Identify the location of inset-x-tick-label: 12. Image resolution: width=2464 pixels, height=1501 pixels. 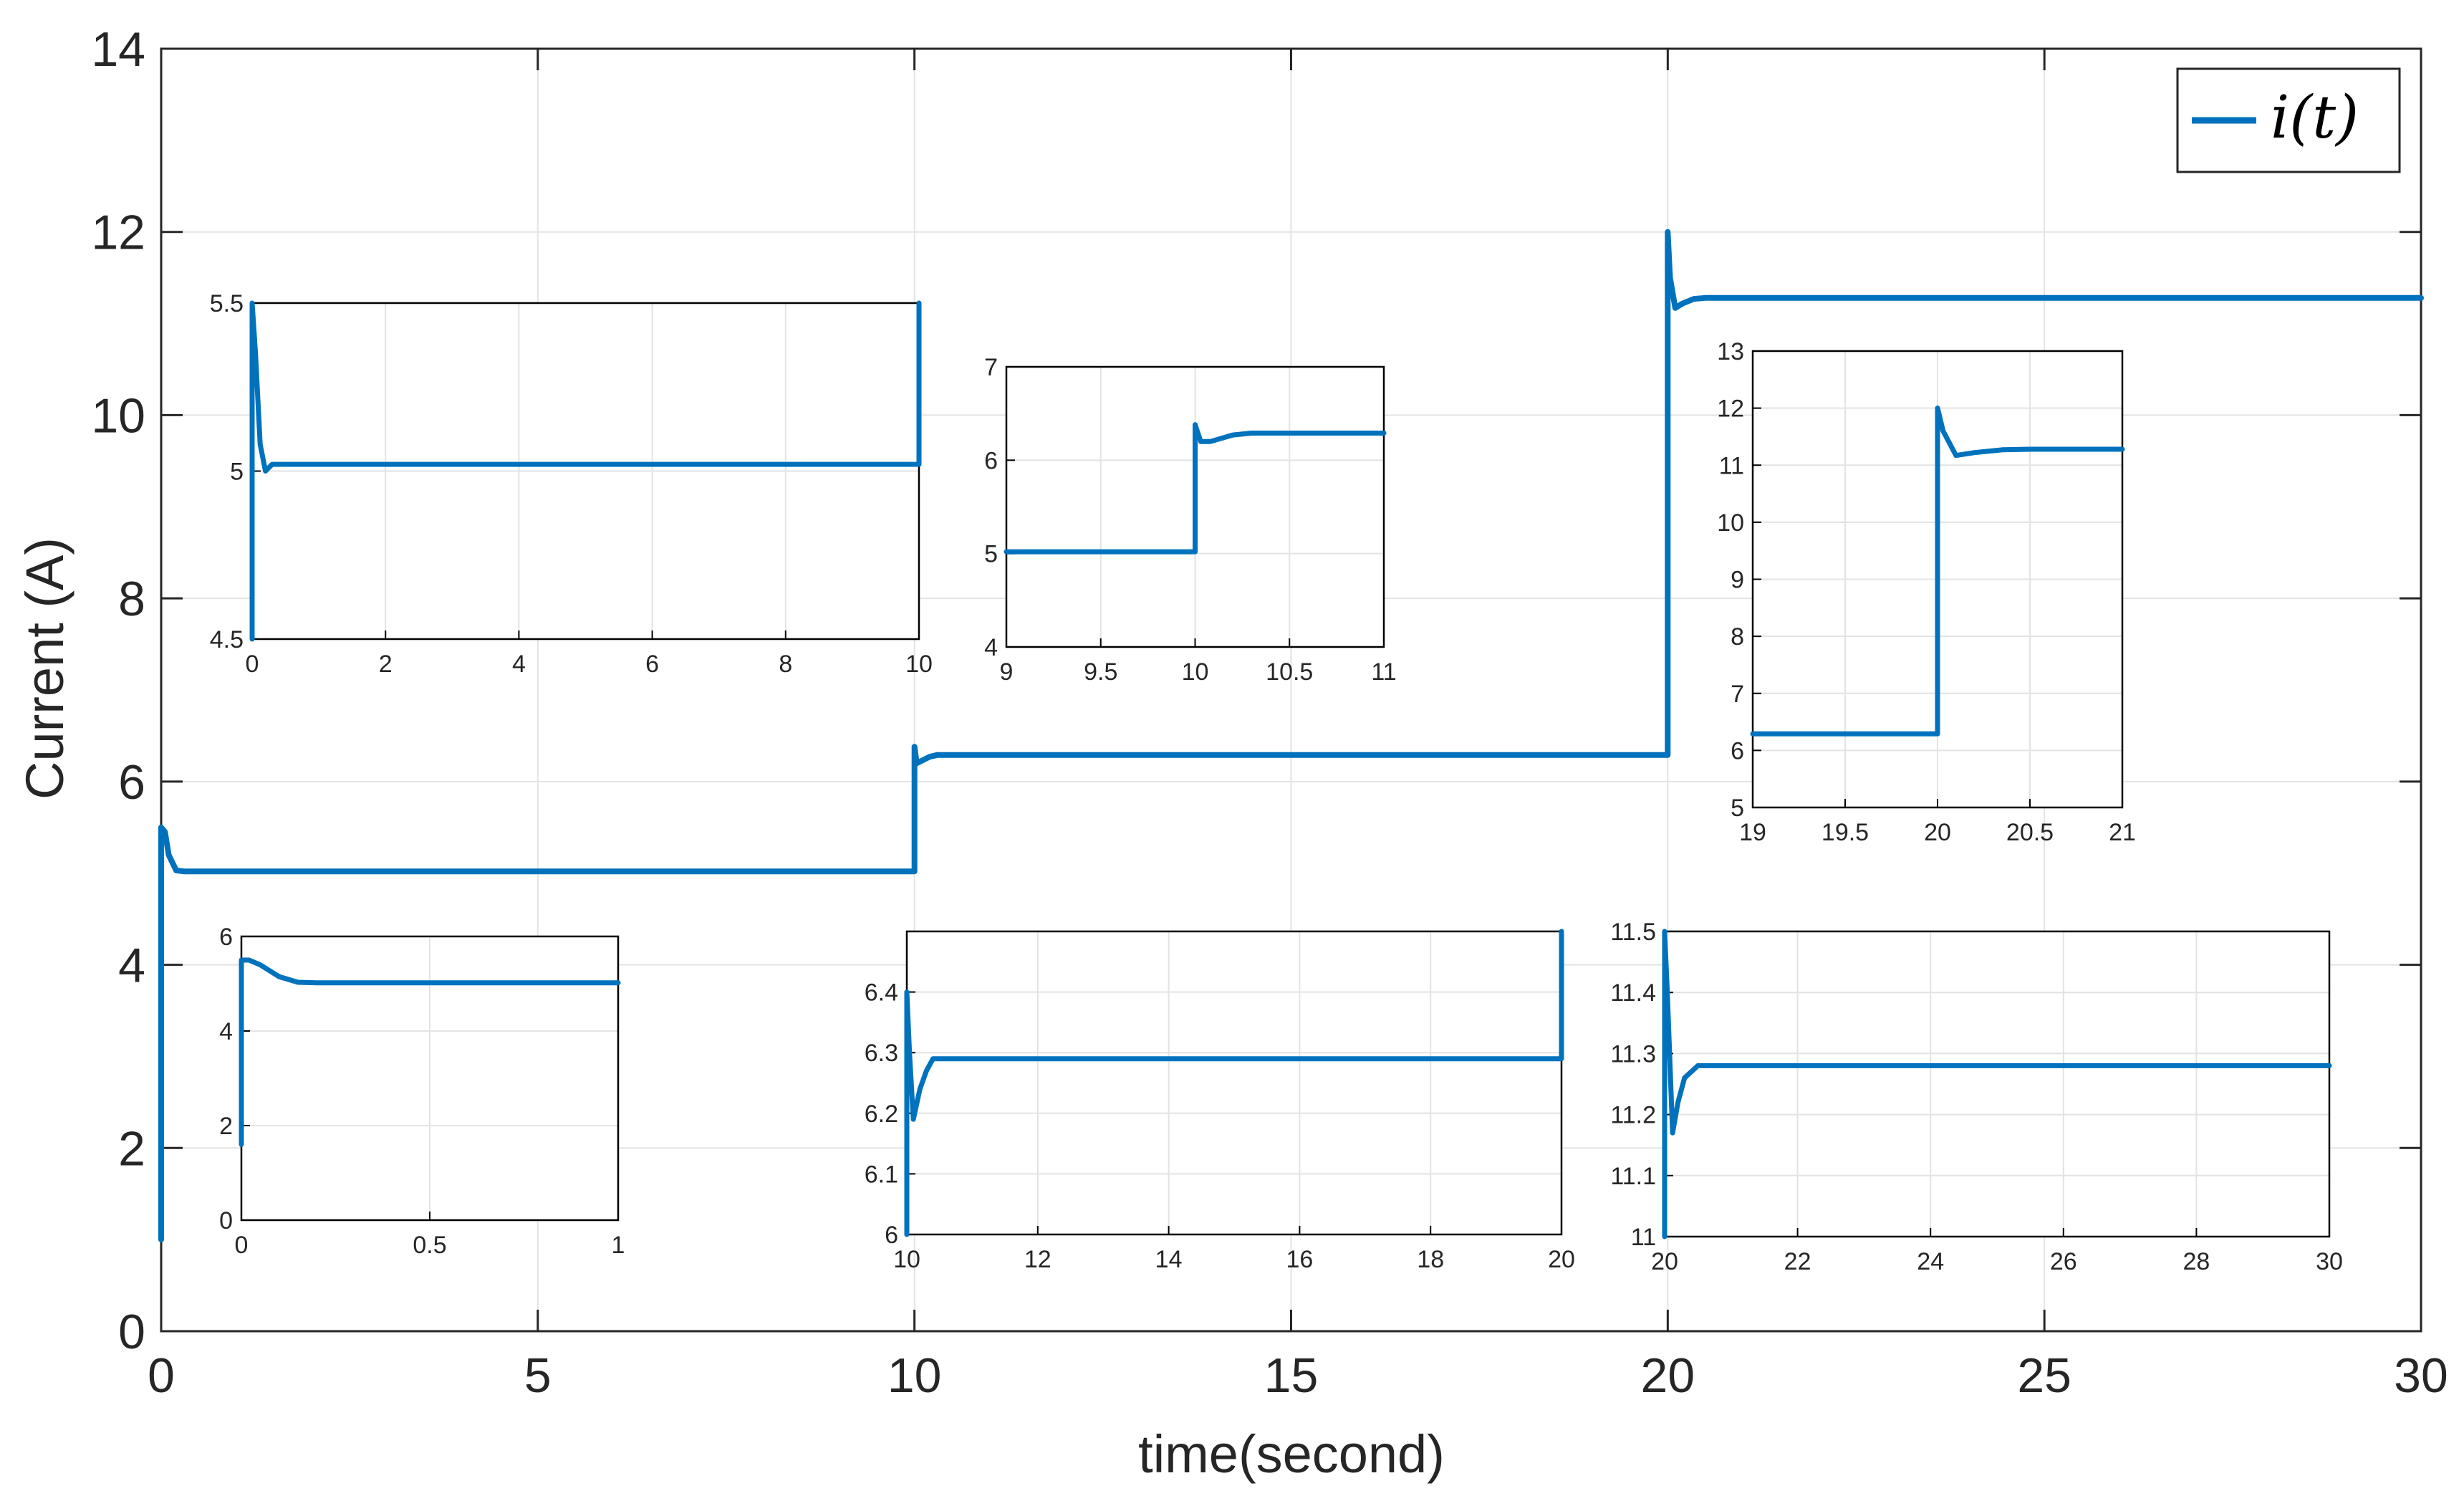
(1037, 1259).